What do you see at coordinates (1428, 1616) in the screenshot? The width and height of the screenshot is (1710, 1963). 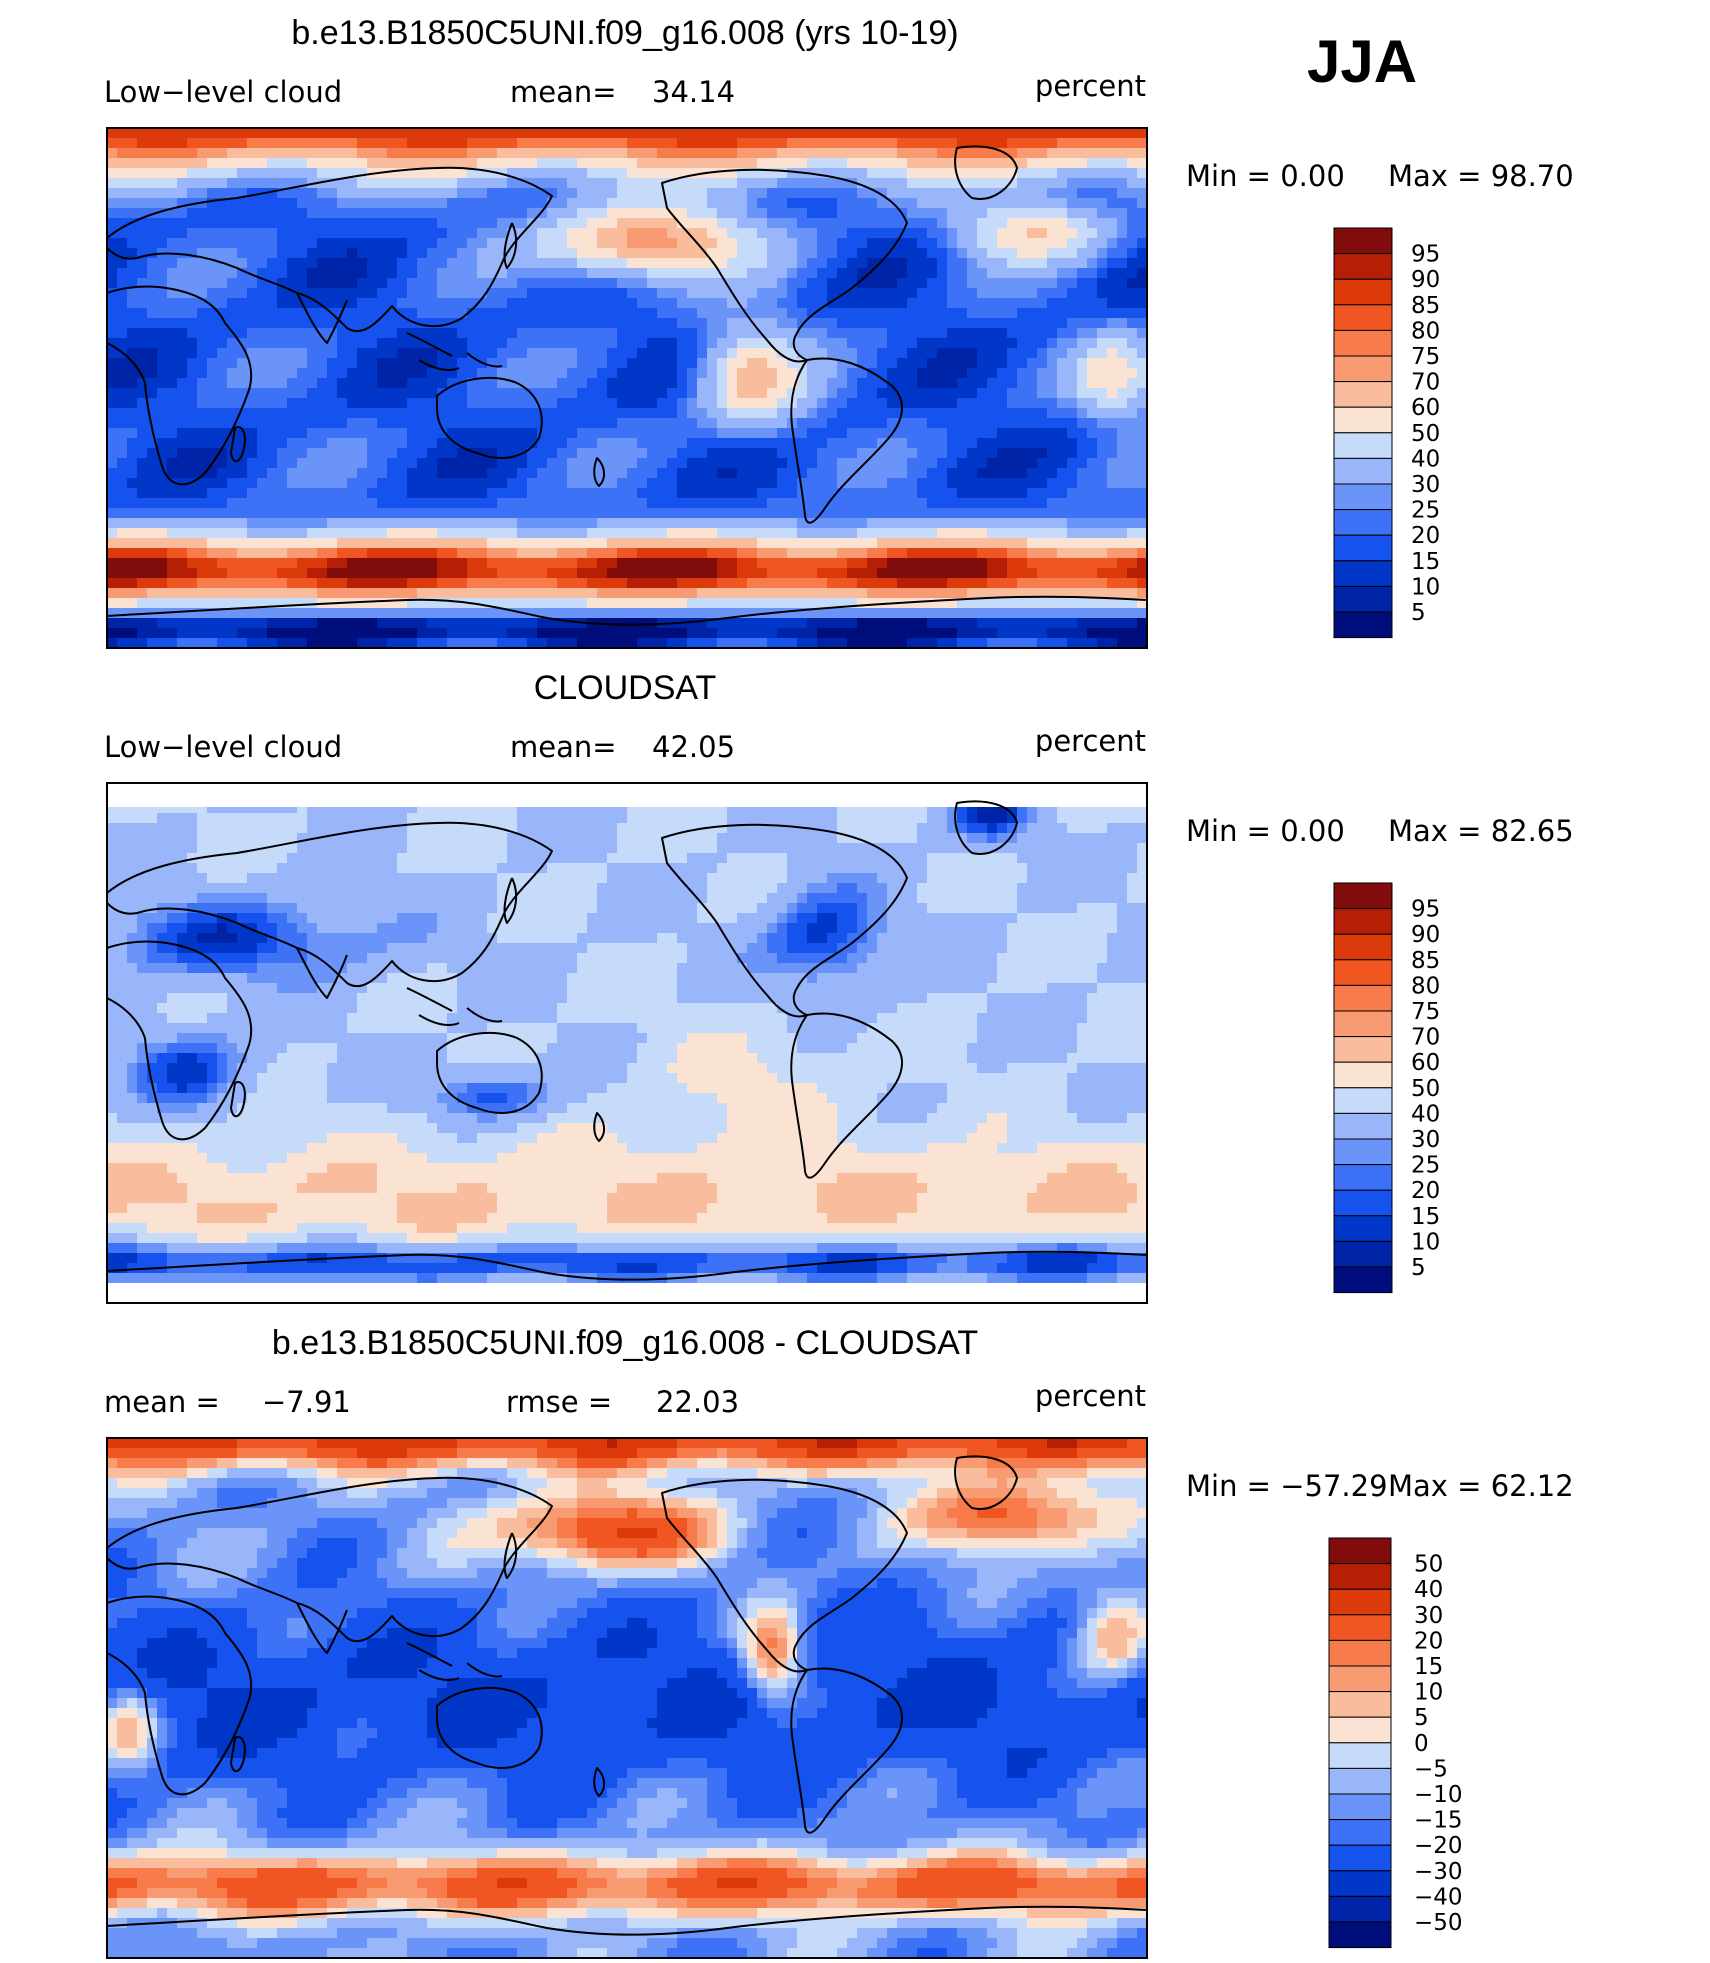 I see `colorbar-tick-label: 30` at bounding box center [1428, 1616].